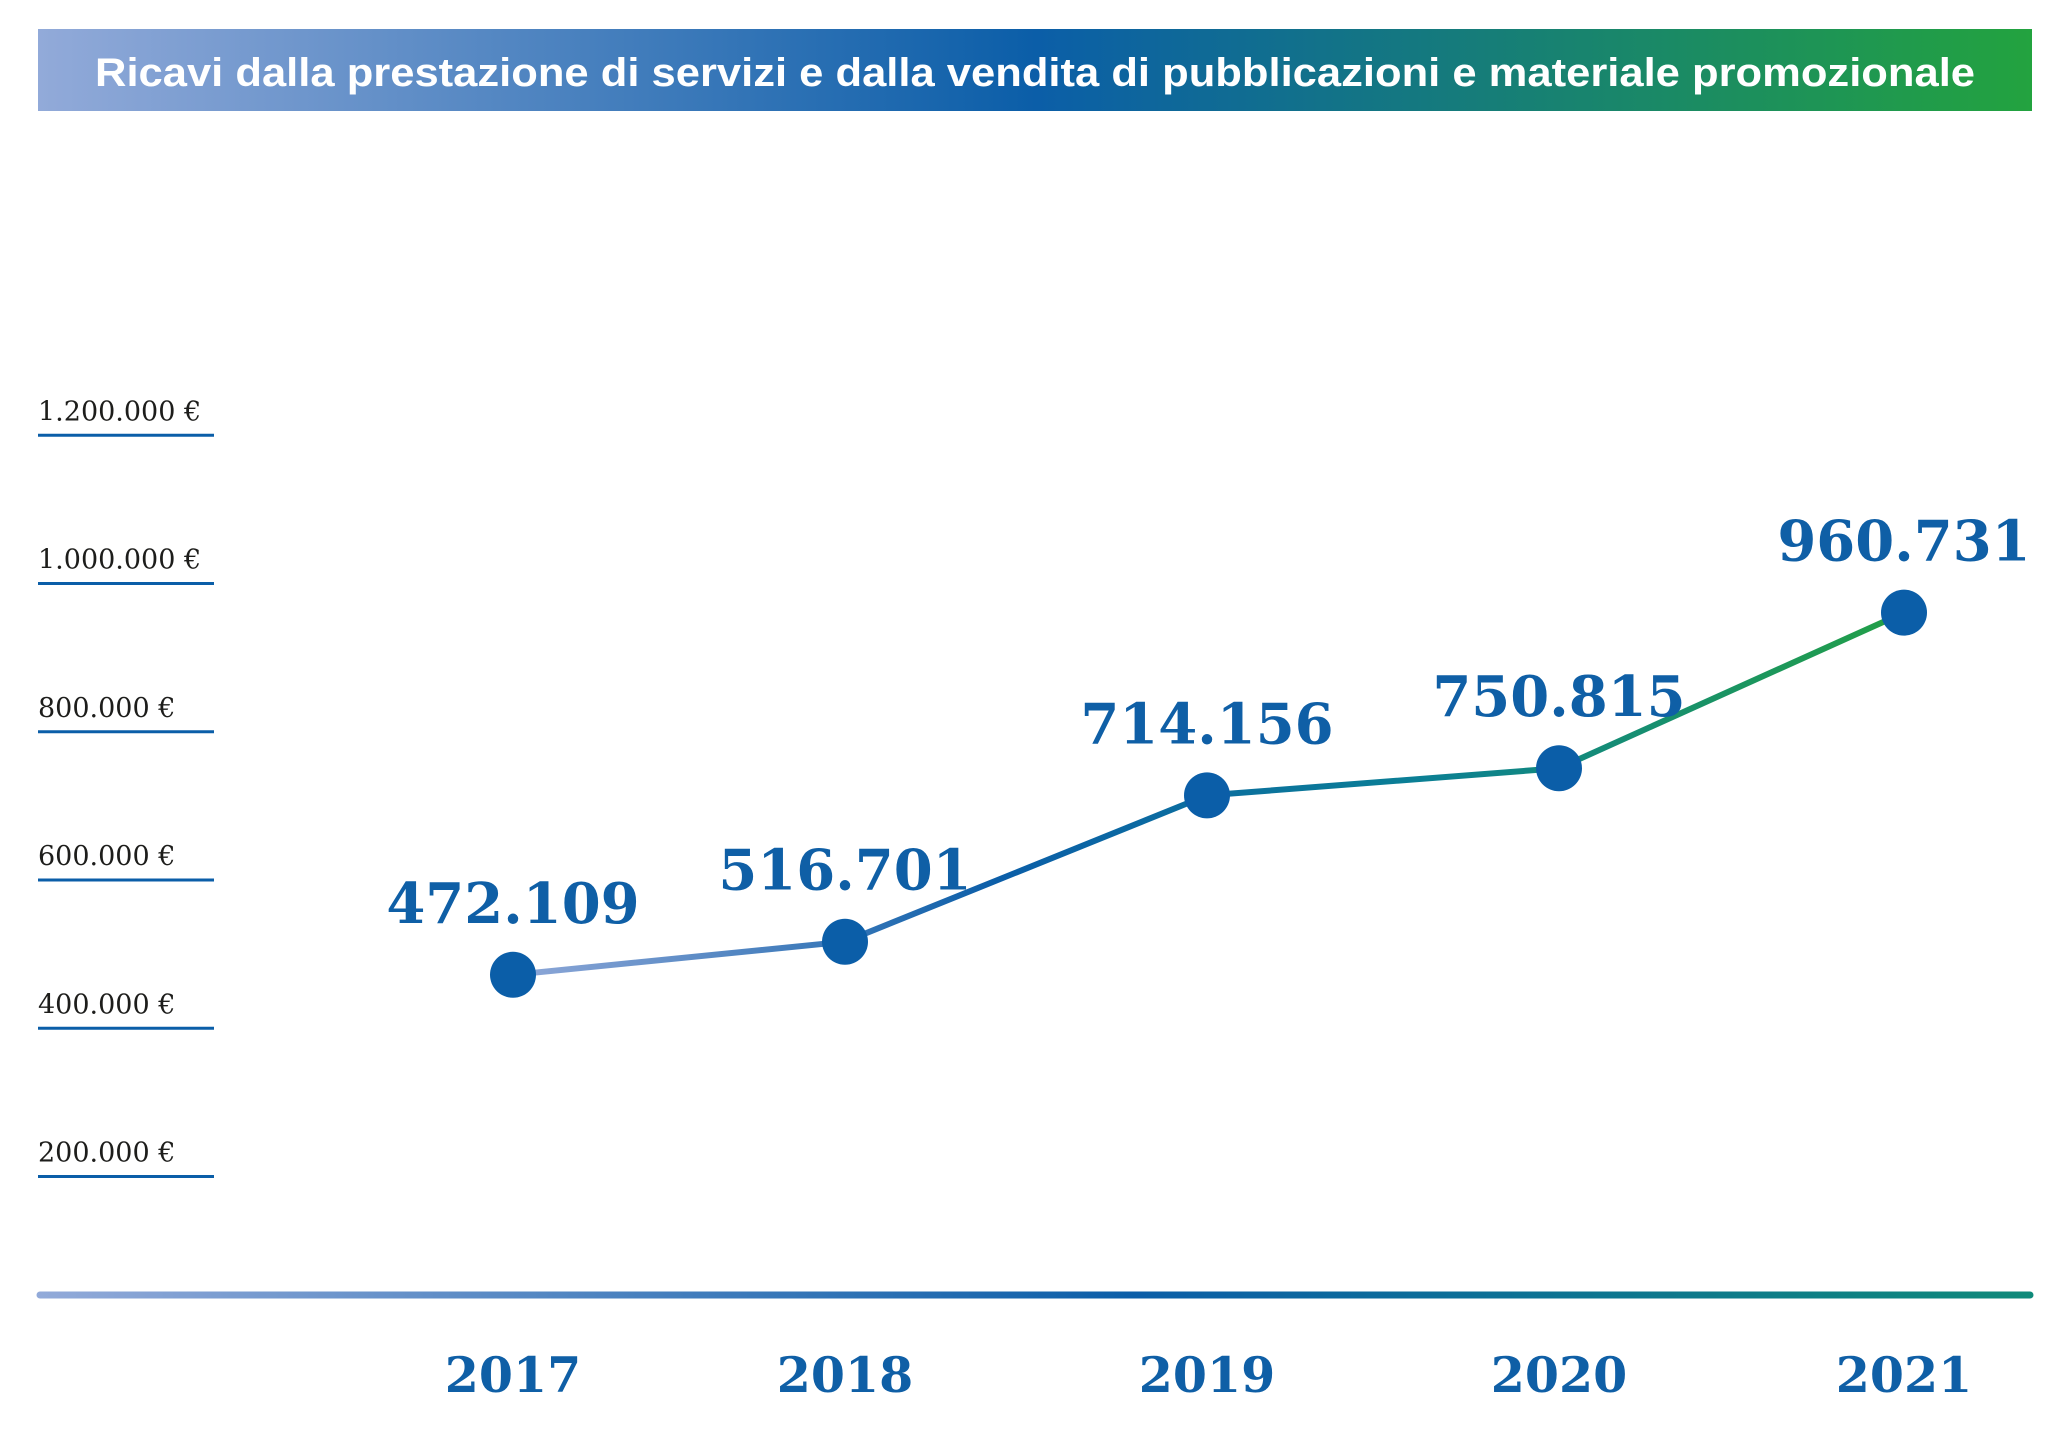  Describe the element at coordinates (1558, 697) in the screenshot. I see `data-label: 750.815` at that location.